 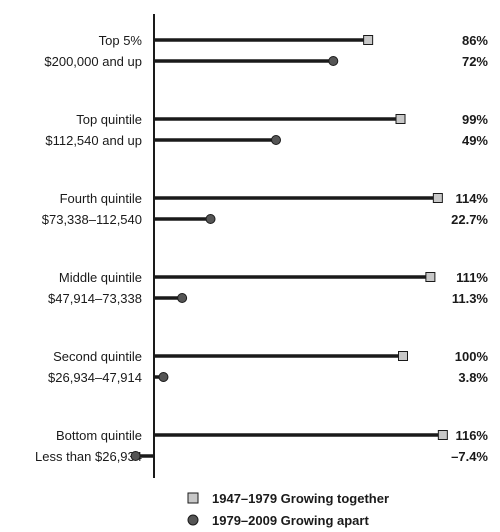 I want to click on category-name-label: Bottom quintile, so click(x=99, y=435).